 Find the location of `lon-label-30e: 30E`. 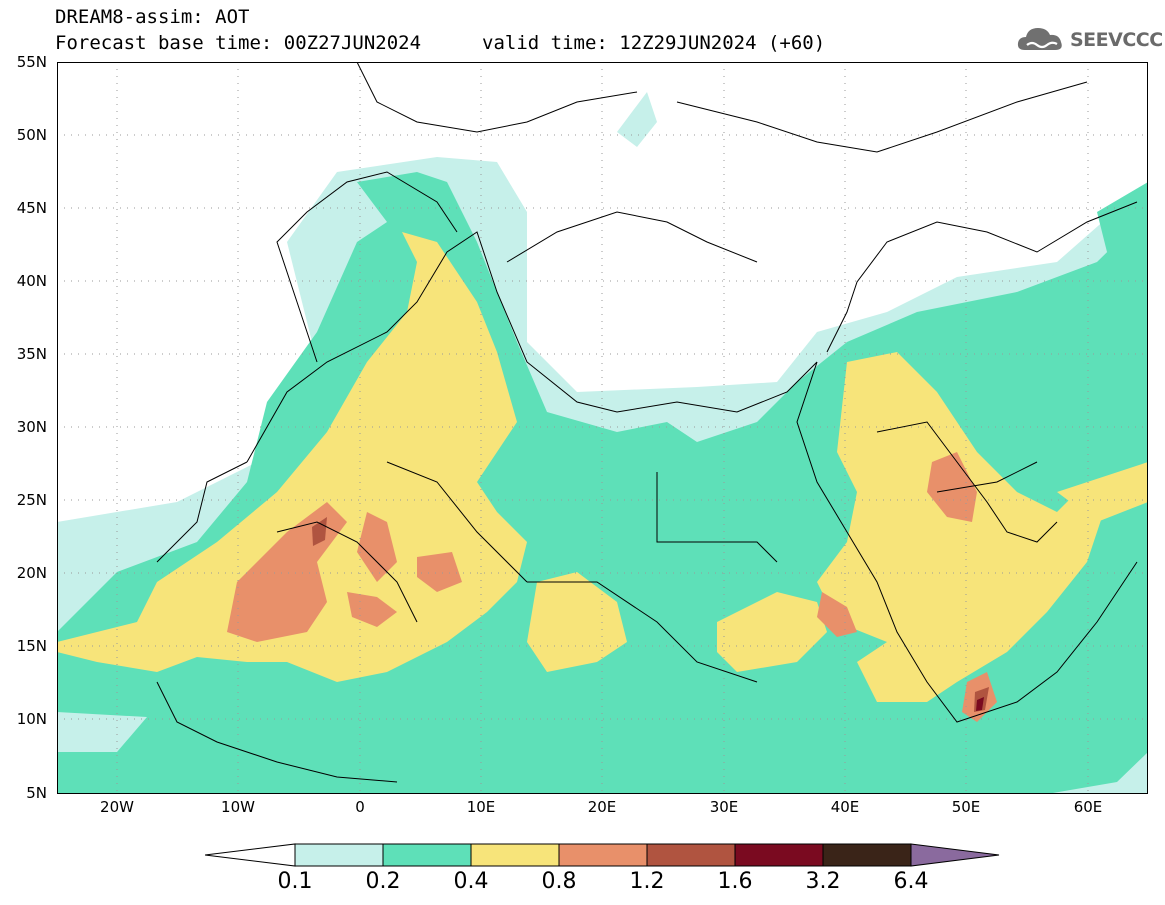

lon-label-30e: 30E is located at coordinates (724, 807).